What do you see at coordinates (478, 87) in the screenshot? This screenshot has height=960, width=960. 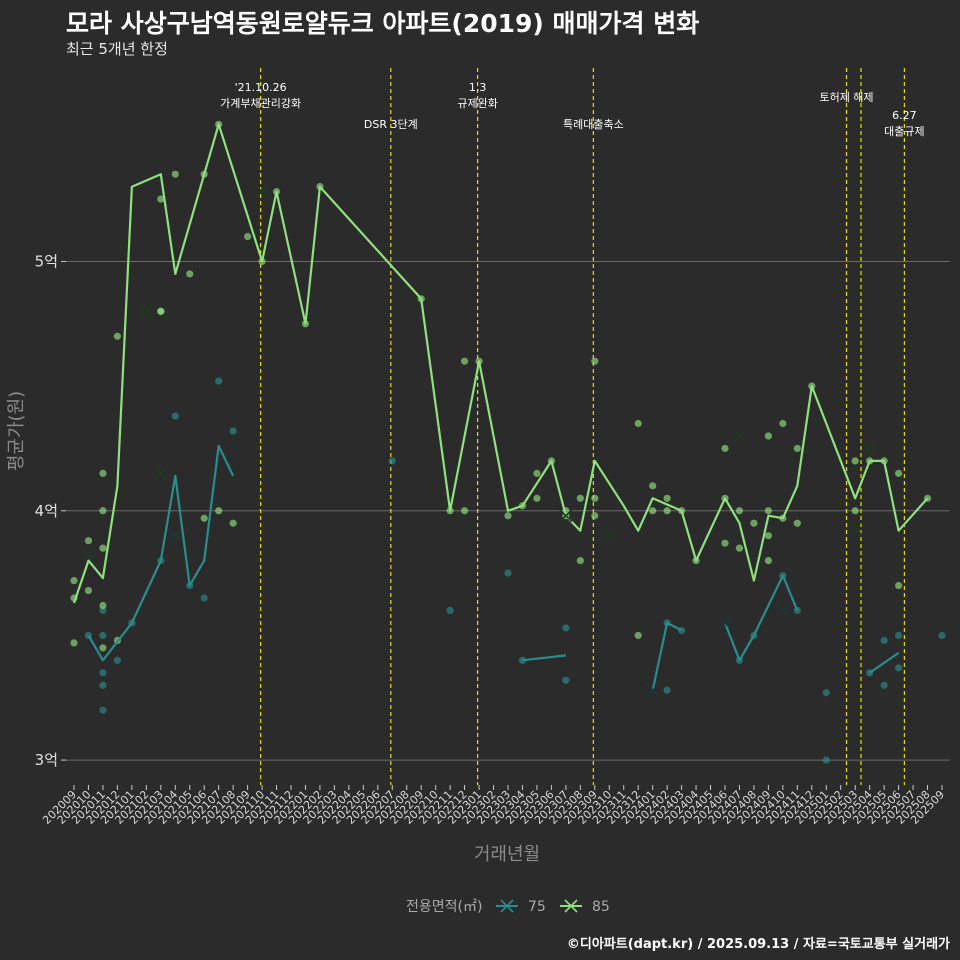 I see `policy-annotation: 1.3` at bounding box center [478, 87].